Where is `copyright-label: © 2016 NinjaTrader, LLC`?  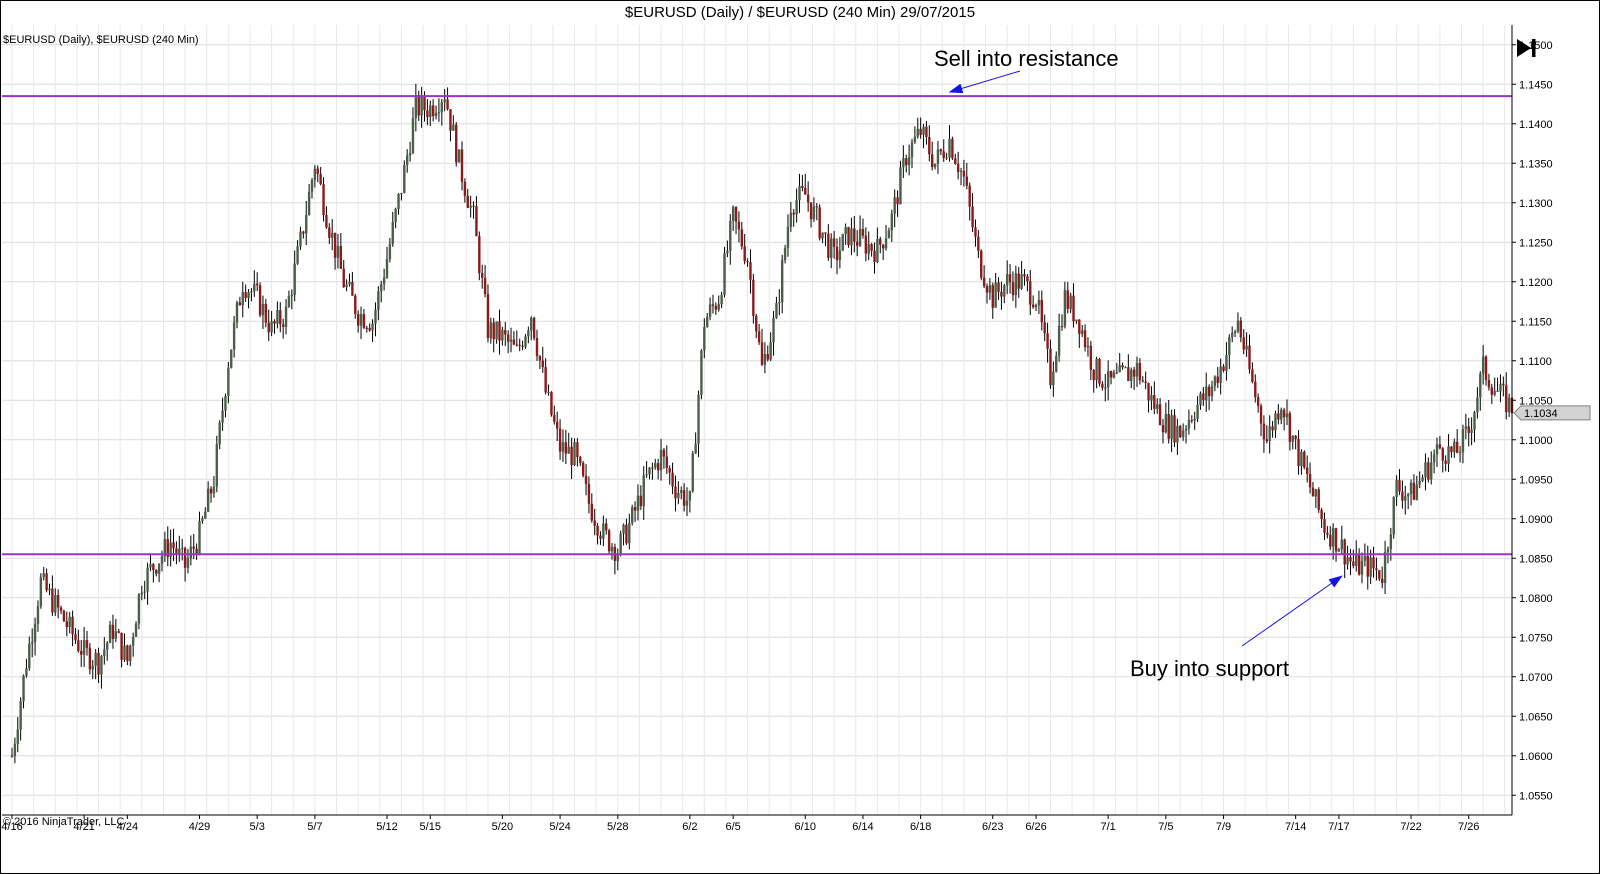 copyright-label: © 2016 NinjaTrader, LLC is located at coordinates (63, 822).